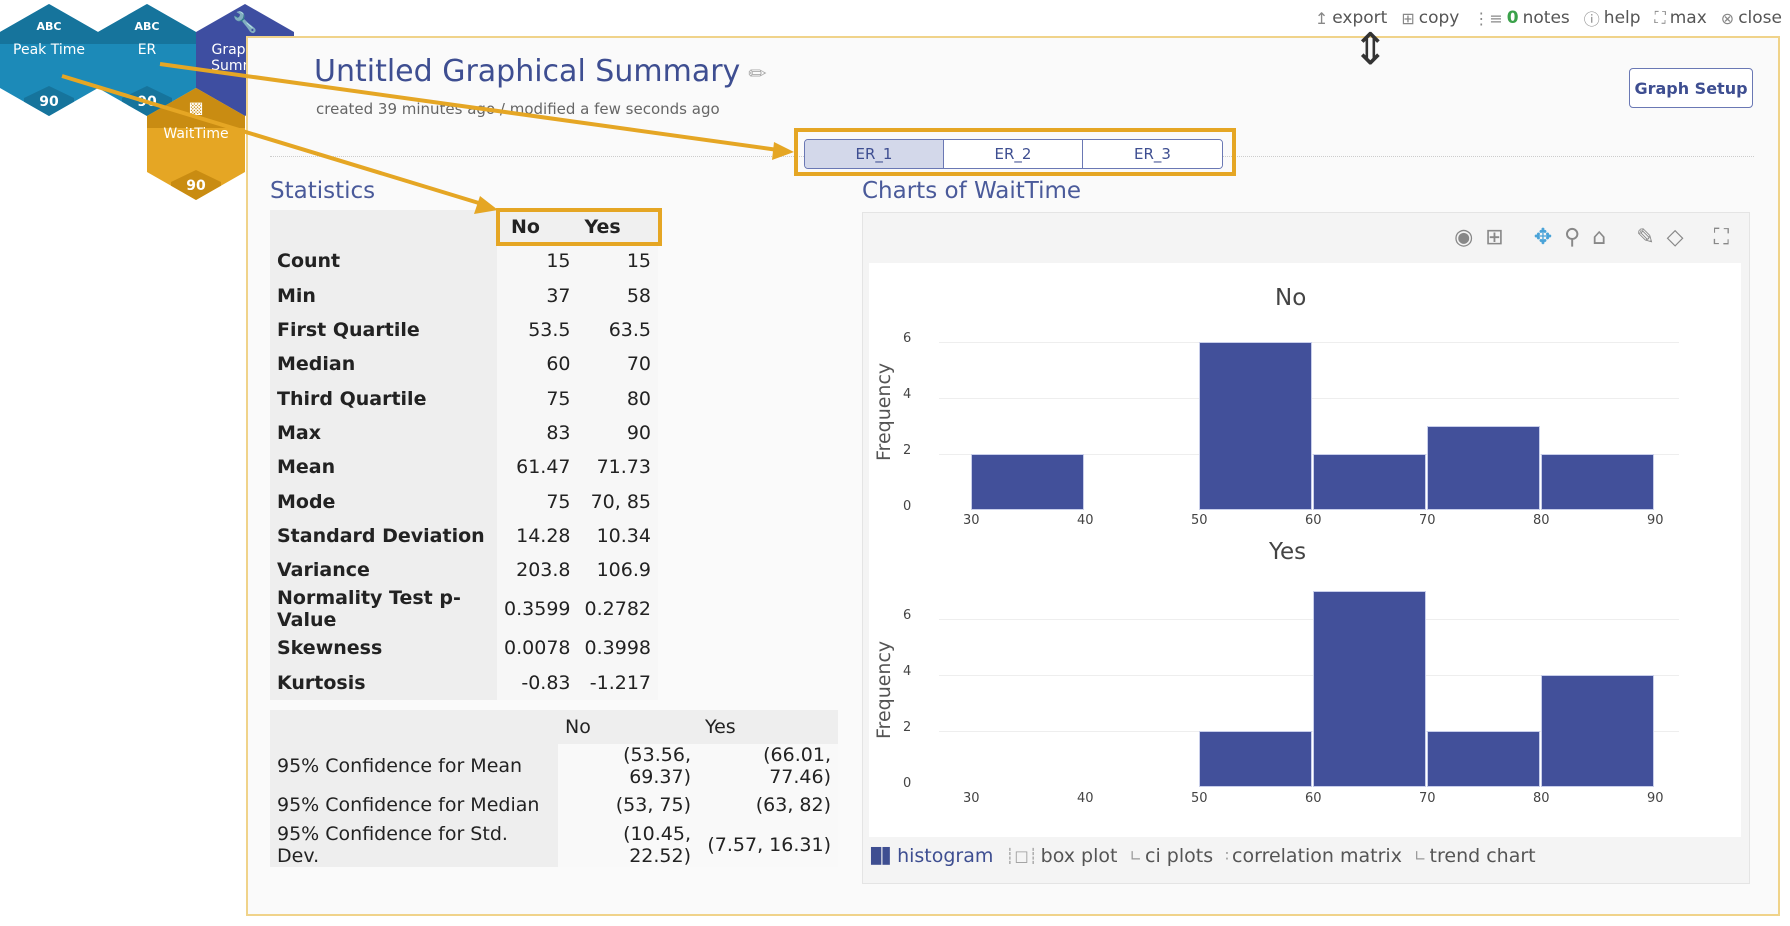 This screenshot has width=1790, height=926. I want to click on top-toolbar: ↥ export ⊞ copy ⋮≡ 0 notes ⓘ help ⛶ max ⊗ close, so click(1548, 18).